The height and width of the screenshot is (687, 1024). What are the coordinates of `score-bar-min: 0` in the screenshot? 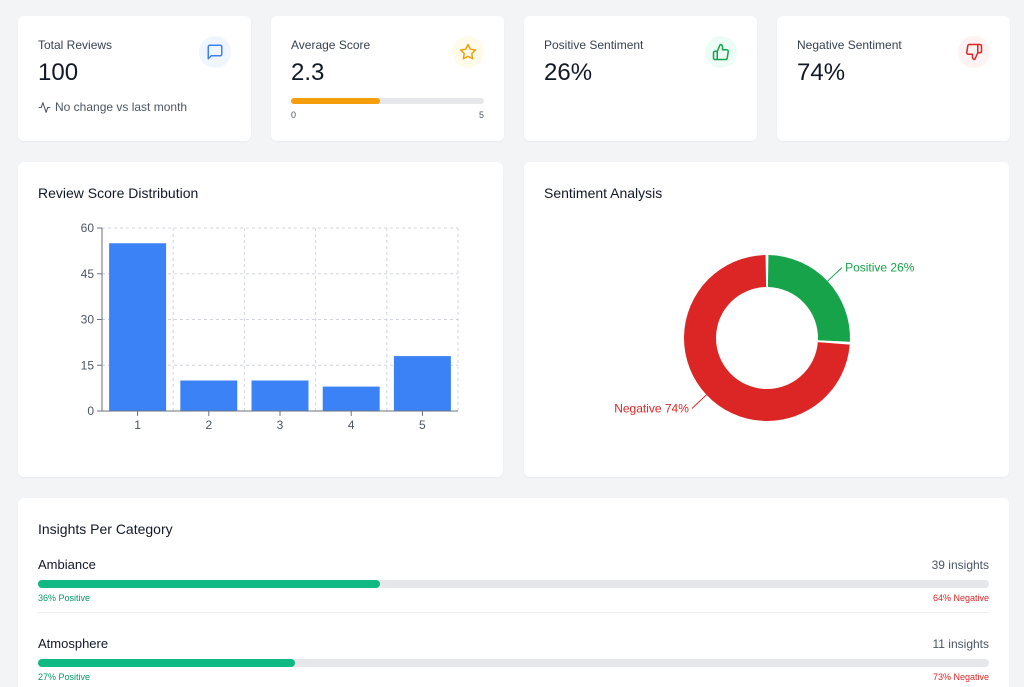 It's located at (294, 115).